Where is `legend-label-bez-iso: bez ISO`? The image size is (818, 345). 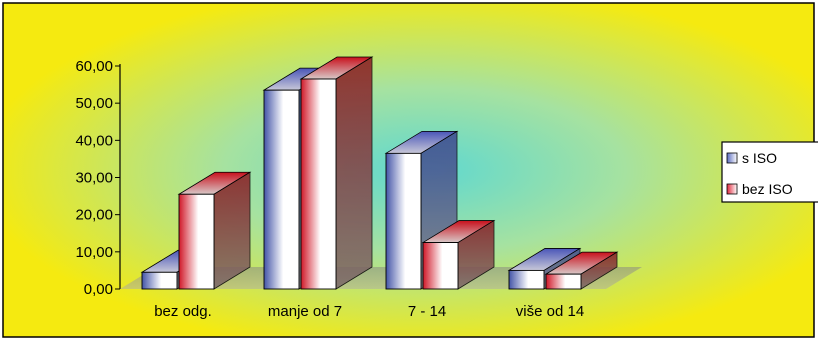
legend-label-bez-iso: bez ISO is located at coordinates (767, 189).